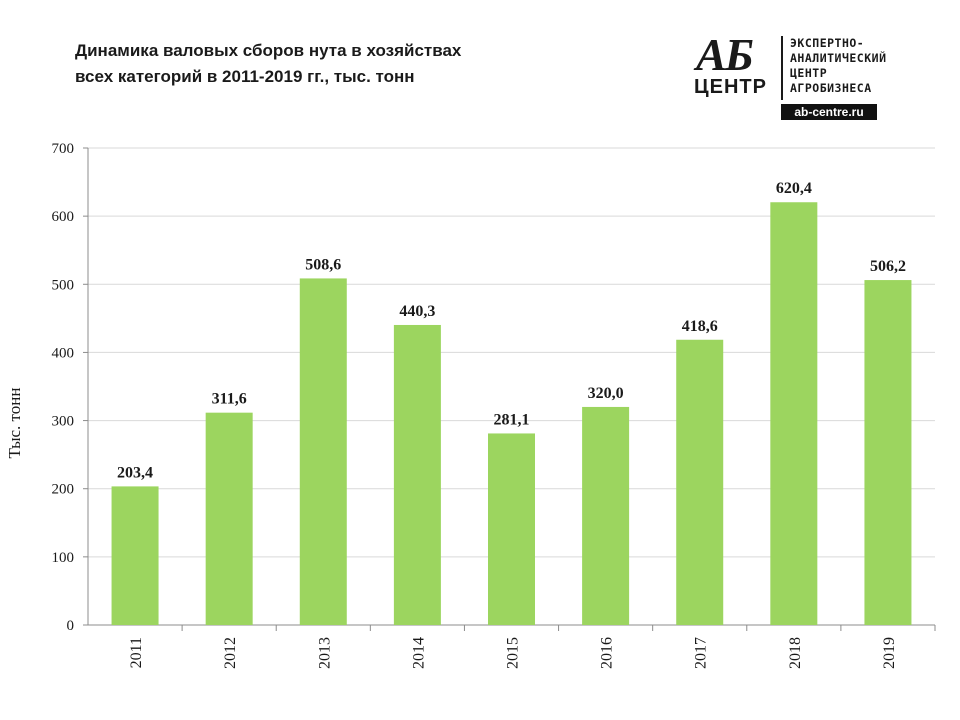 The width and height of the screenshot is (960, 720). Describe the element at coordinates (229, 399) in the screenshot. I see `data-label: 311,6` at that location.